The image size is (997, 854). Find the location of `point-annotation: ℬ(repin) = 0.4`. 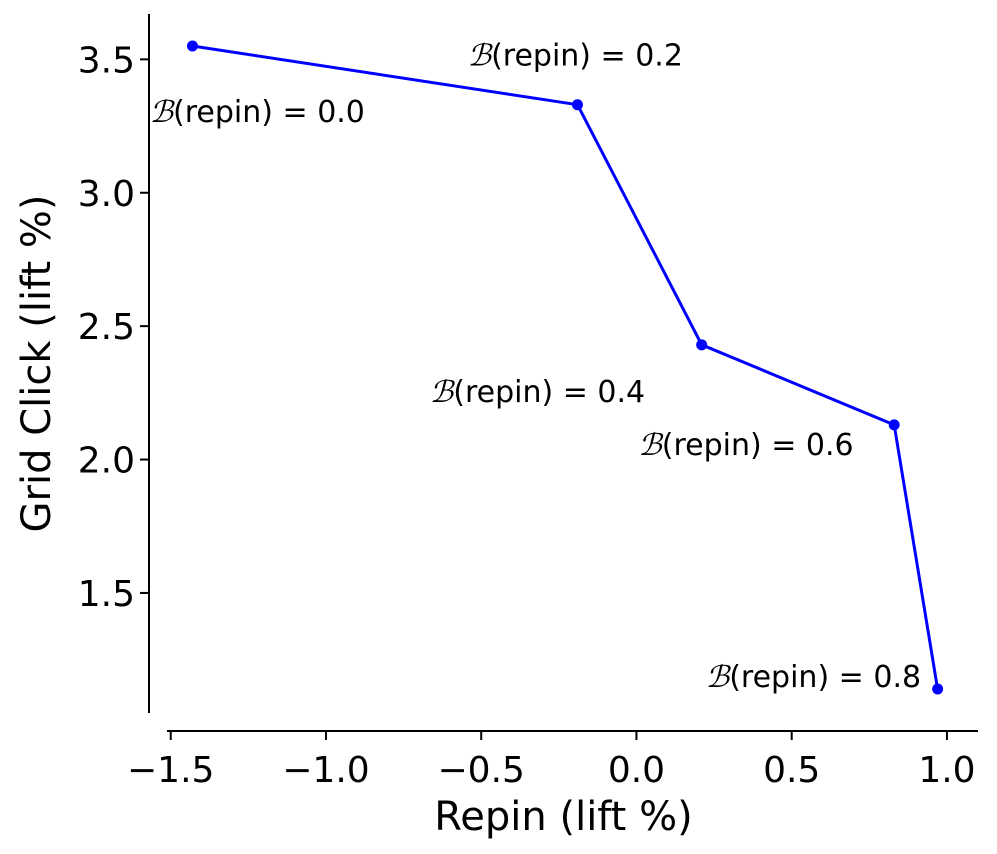

point-annotation: ℬ(repin) = 0.4 is located at coordinates (537, 392).